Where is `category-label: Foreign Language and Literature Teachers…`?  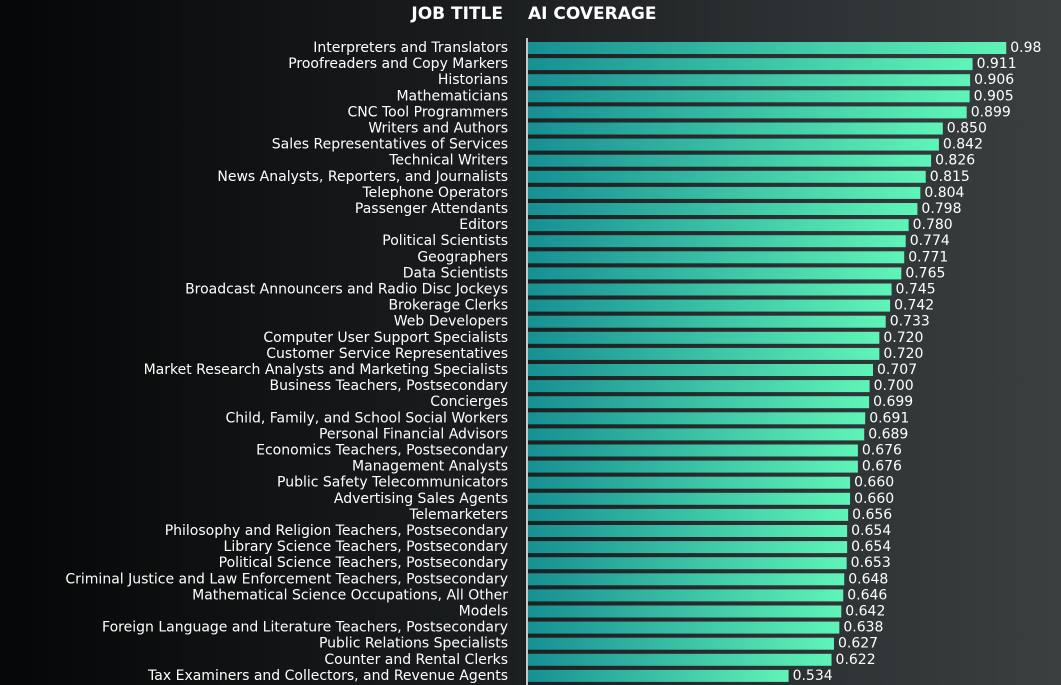 category-label: Foreign Language and Literature Teachers… is located at coordinates (305, 628).